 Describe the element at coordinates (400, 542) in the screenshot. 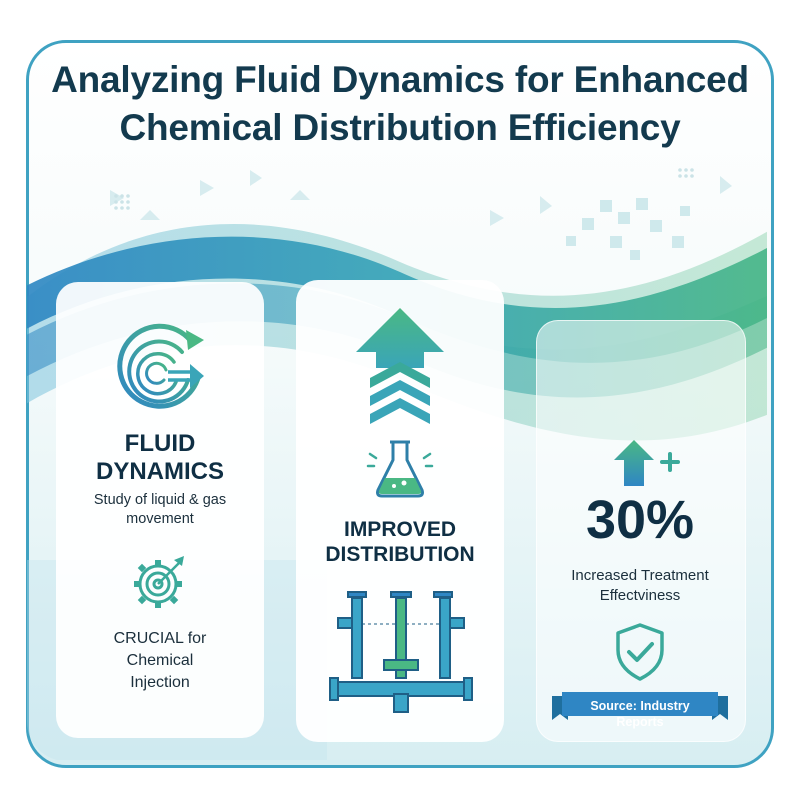

I see `improved-distribution-heading: IMPROVED DISTRIBUTION` at that location.